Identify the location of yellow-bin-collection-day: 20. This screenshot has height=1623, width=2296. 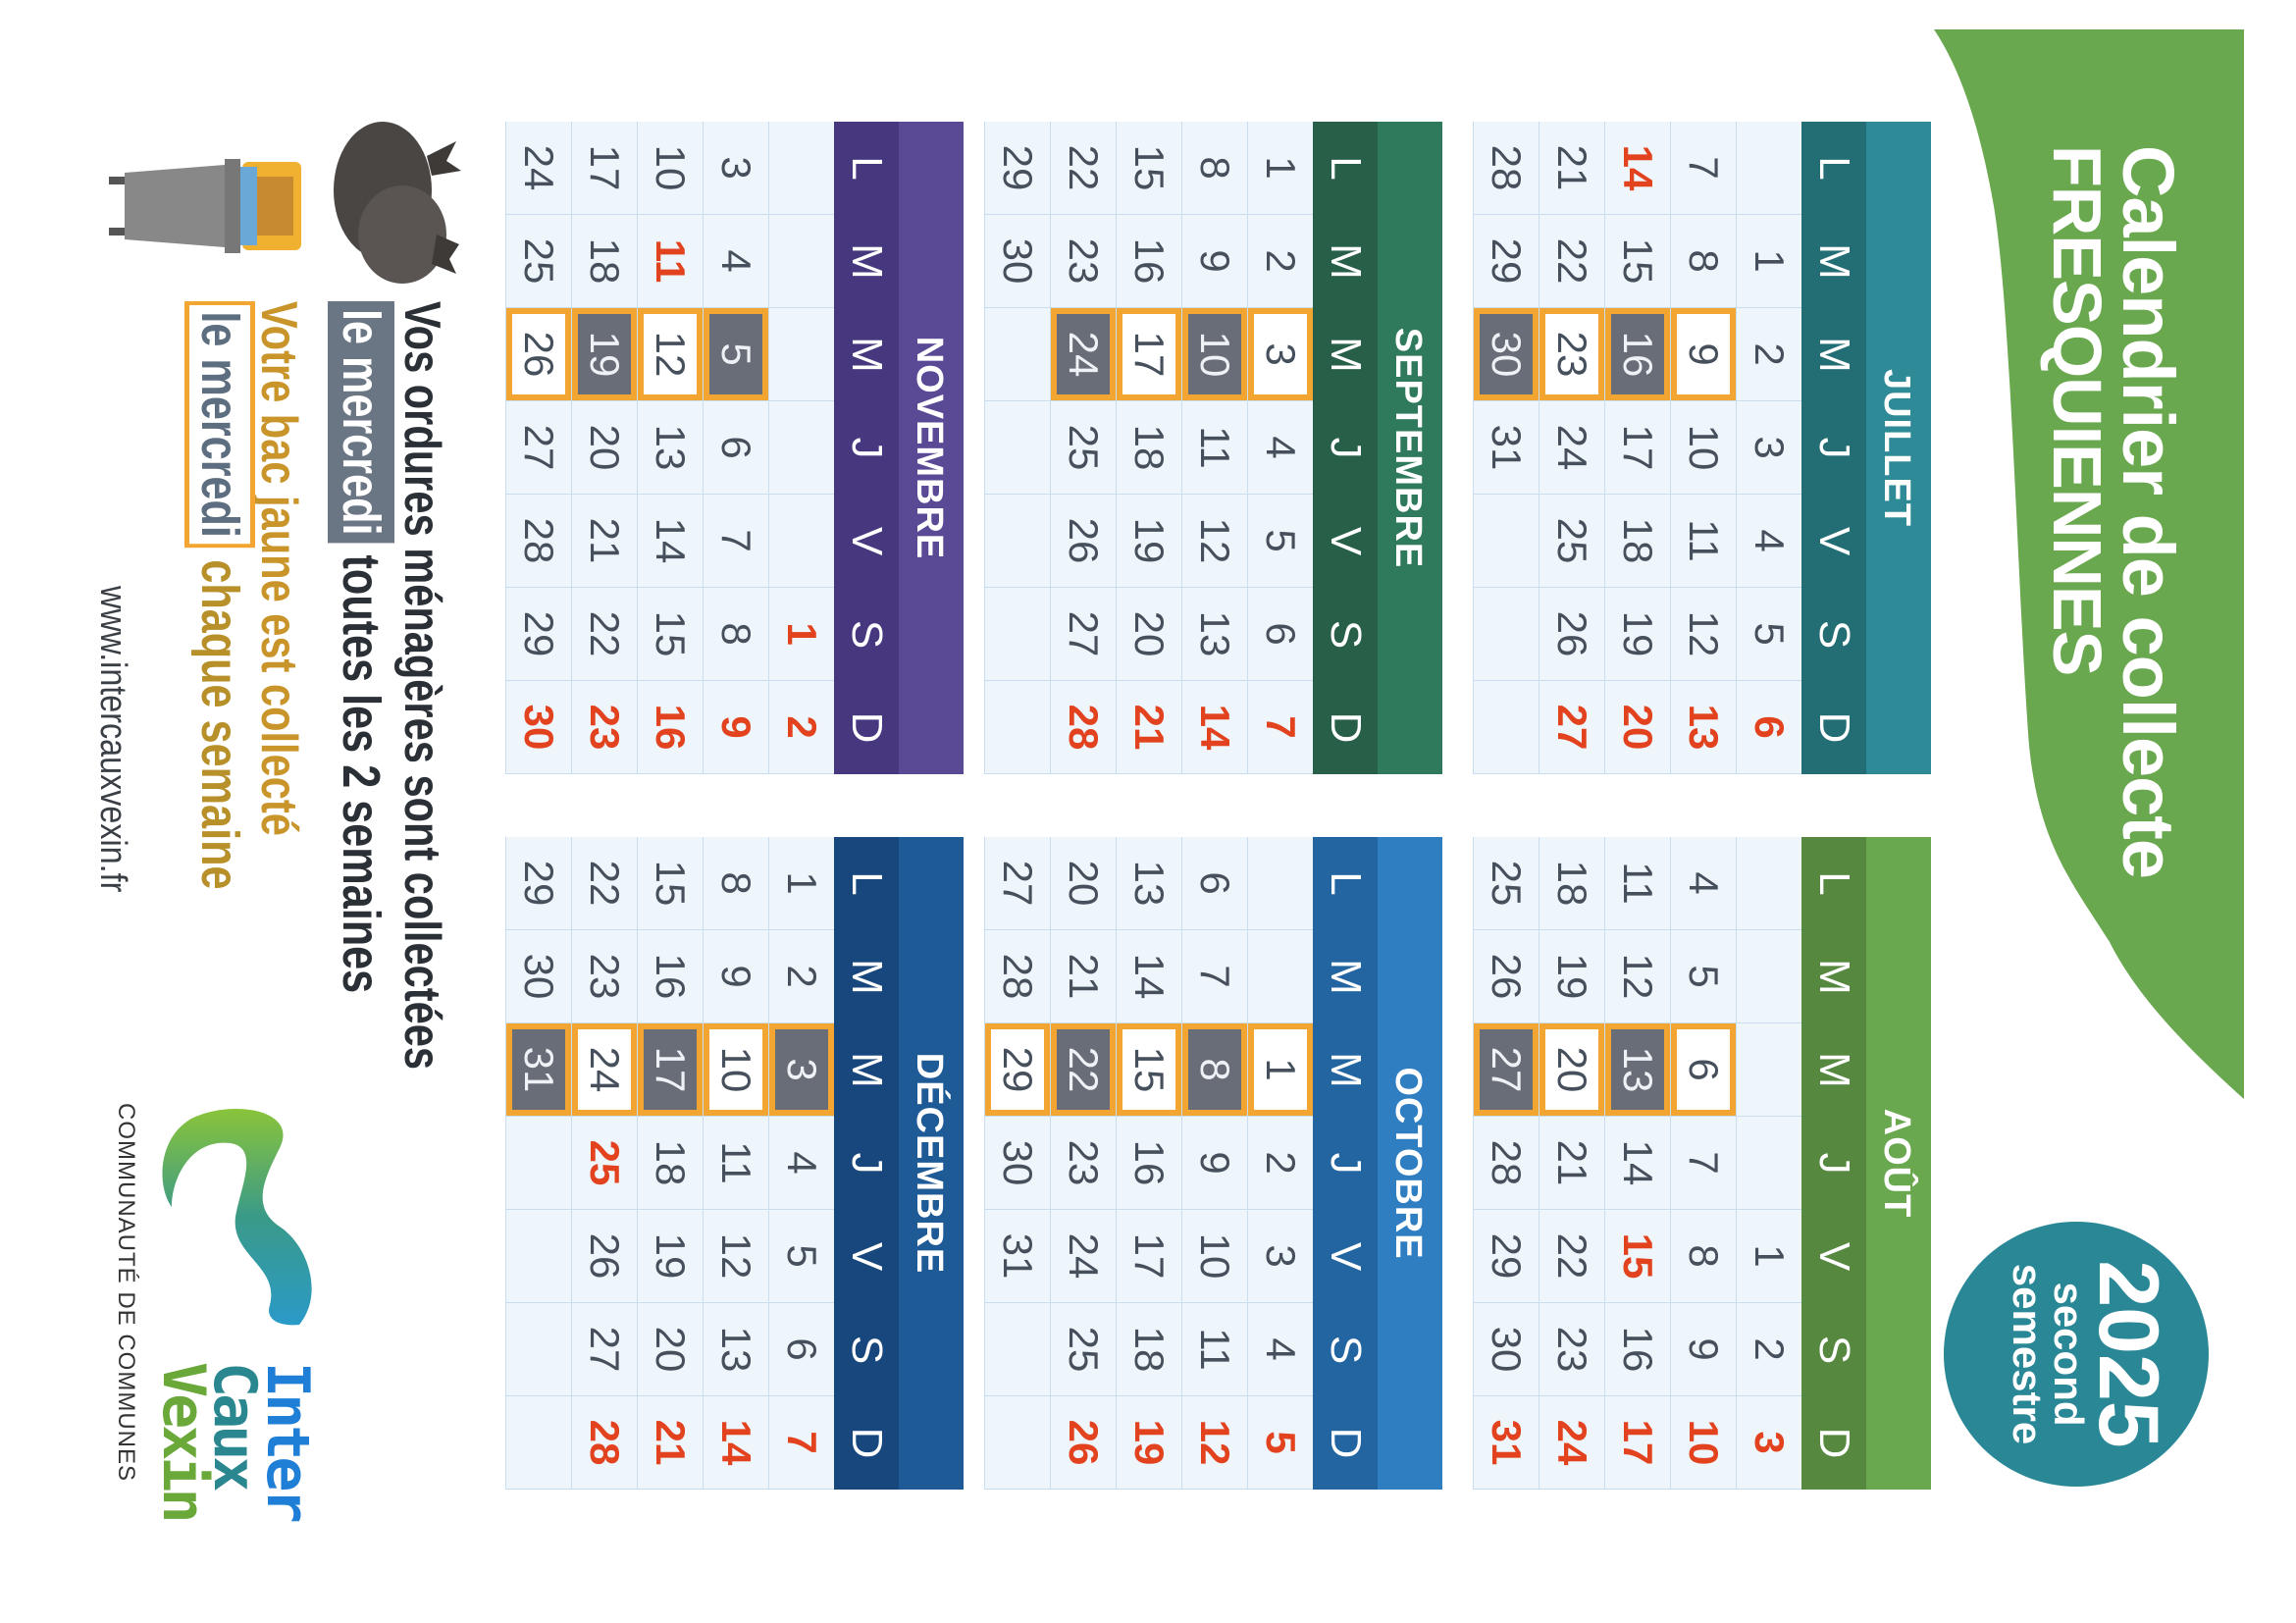
(1571, 1070).